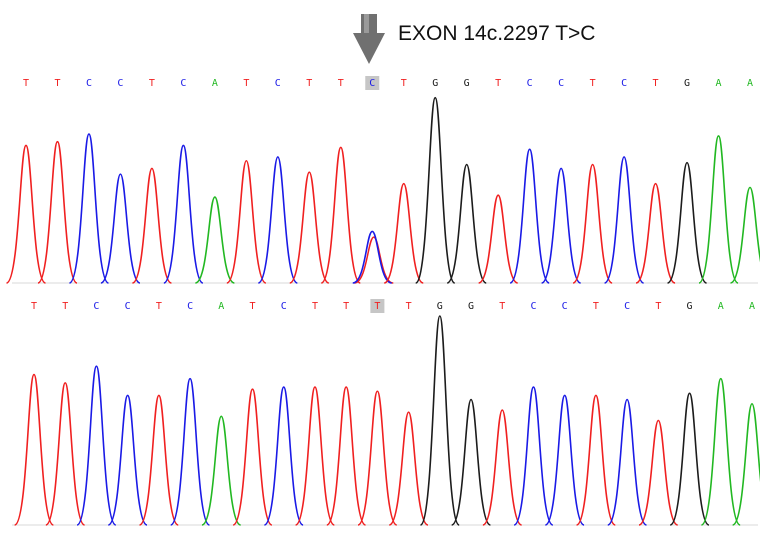 The image size is (760, 536). Describe the element at coordinates (369, 39) in the screenshot. I see `mutation-arrow-icon` at that location.